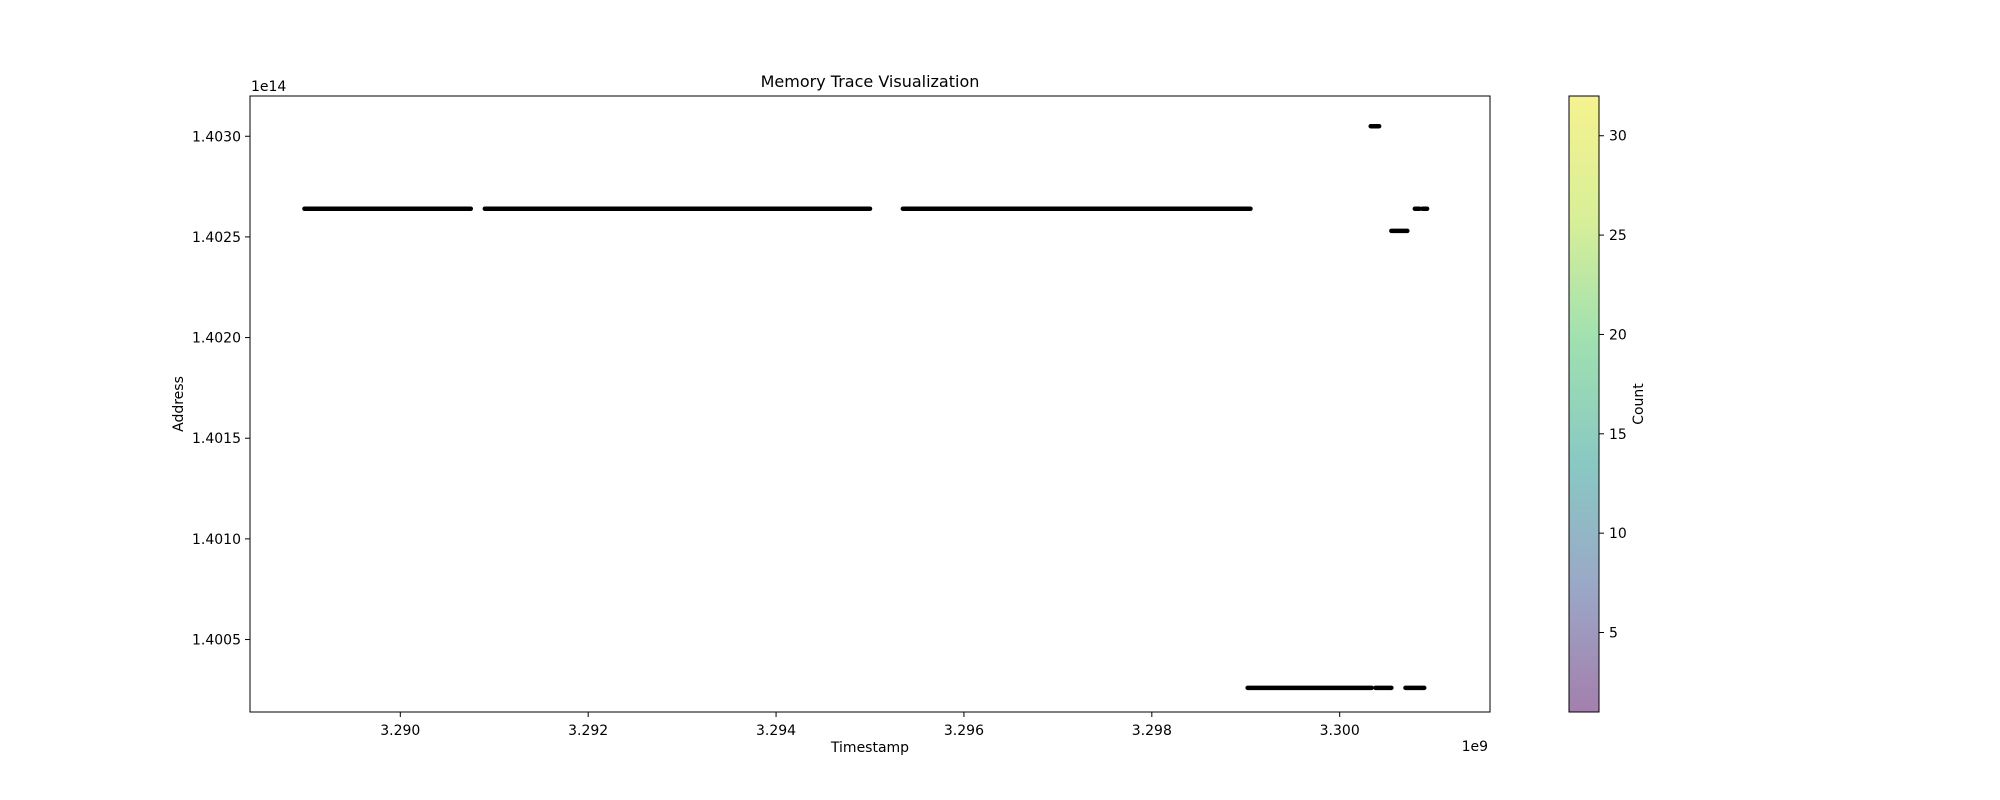 The height and width of the screenshot is (800, 2000). Describe the element at coordinates (1618, 137) in the screenshot. I see `colorbar-tick-label: 30` at that location.